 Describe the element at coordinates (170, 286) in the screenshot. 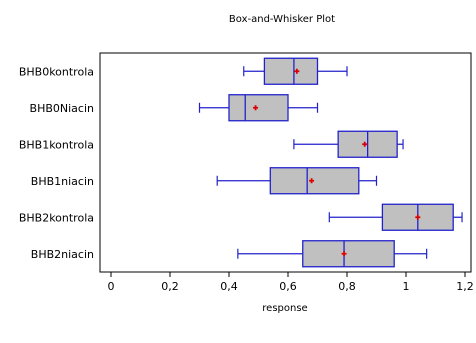

I see `x-tick-label: 0,2` at that location.